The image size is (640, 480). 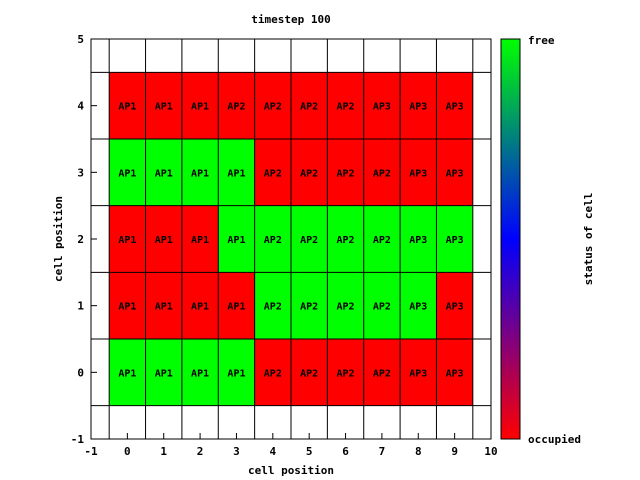 I want to click on y-axis-label: cell position, so click(x=58, y=239).